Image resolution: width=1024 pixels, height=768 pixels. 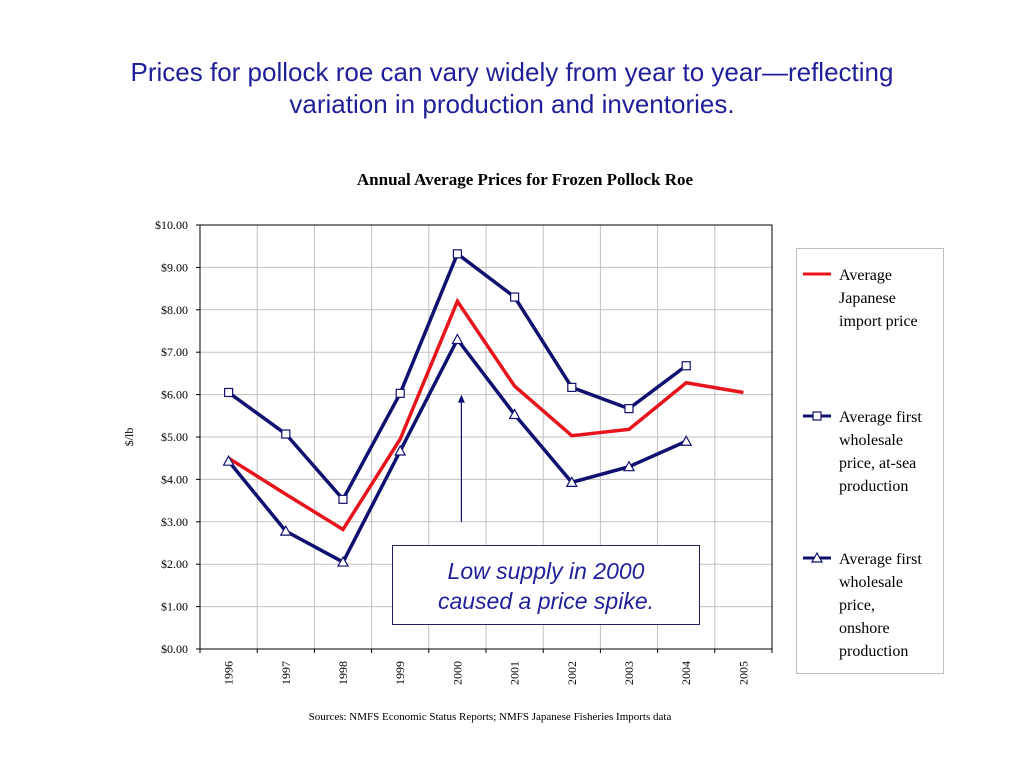 I want to click on legend-label-line: Average, so click(x=865, y=275).